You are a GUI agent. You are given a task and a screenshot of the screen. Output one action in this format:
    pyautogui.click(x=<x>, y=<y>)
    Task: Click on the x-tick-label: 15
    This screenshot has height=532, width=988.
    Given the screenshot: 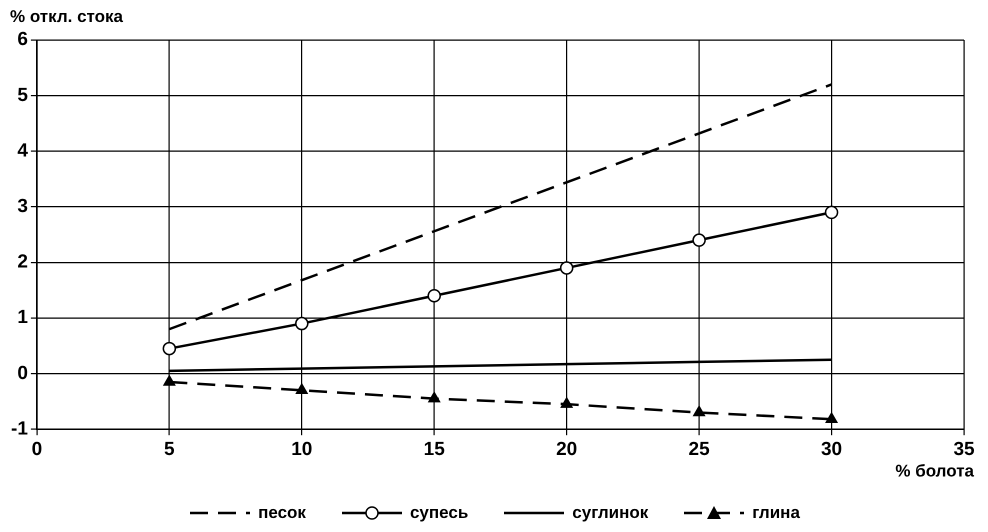 What is the action you would take?
    pyautogui.click(x=435, y=449)
    